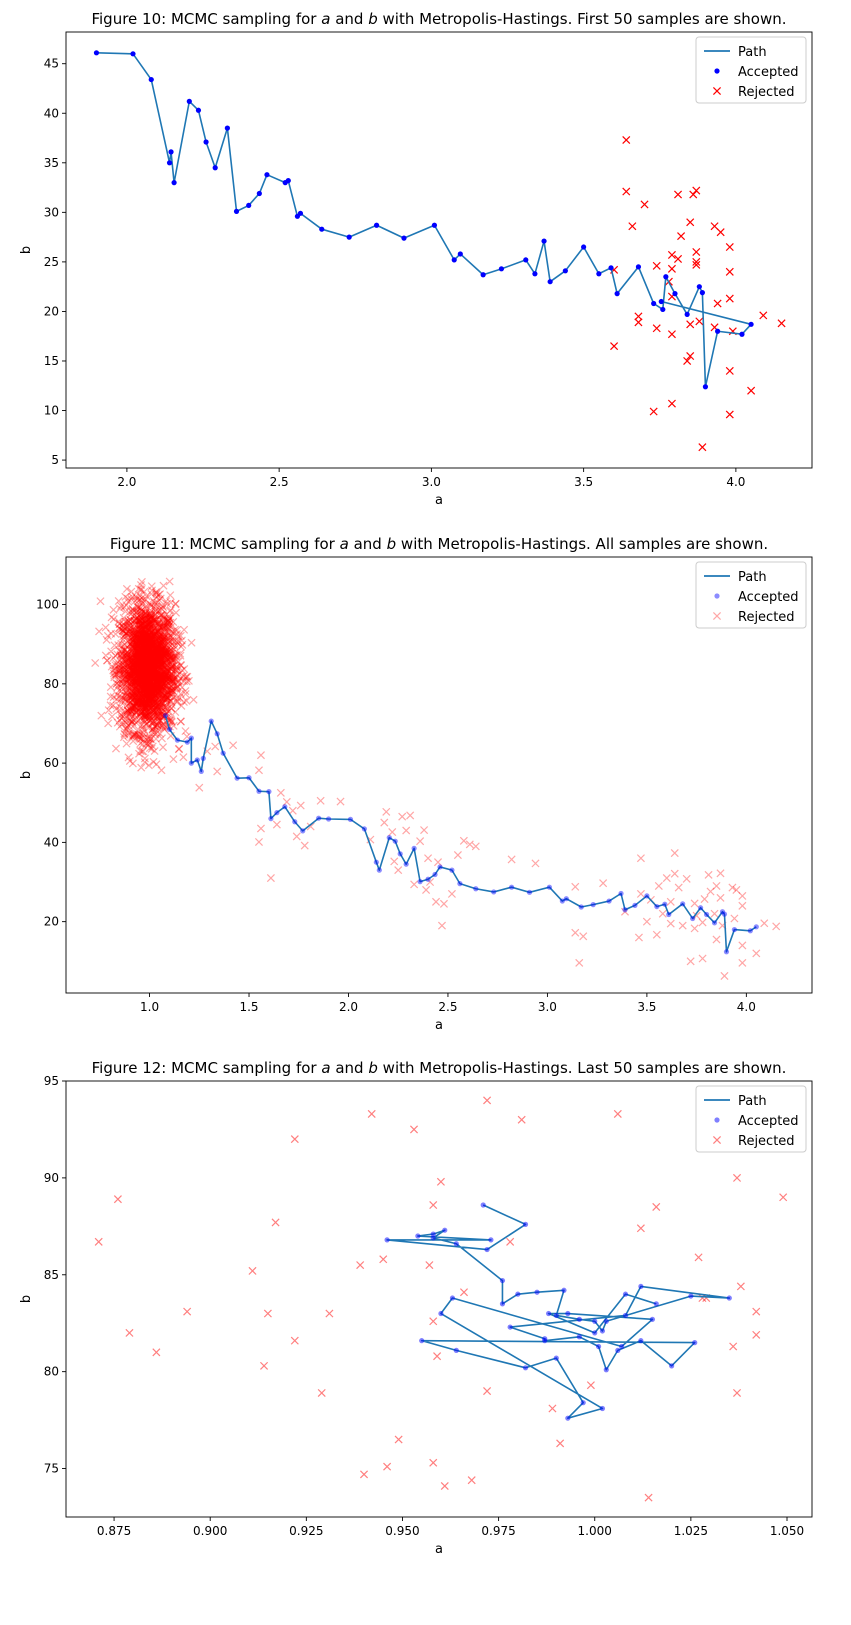  I want to click on y-tick-label: 40, so click(51, 842).